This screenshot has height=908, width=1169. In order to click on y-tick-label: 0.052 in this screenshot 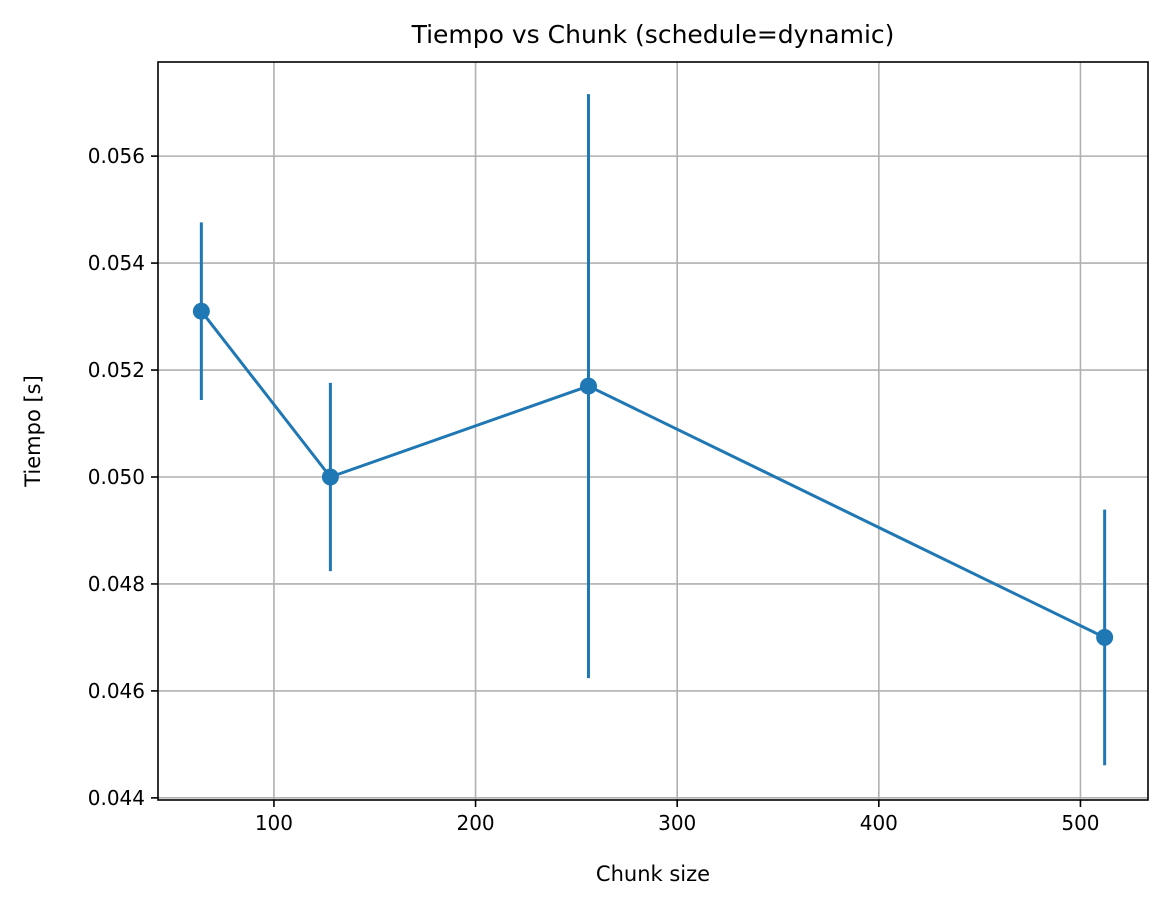, I will do `click(116, 370)`.